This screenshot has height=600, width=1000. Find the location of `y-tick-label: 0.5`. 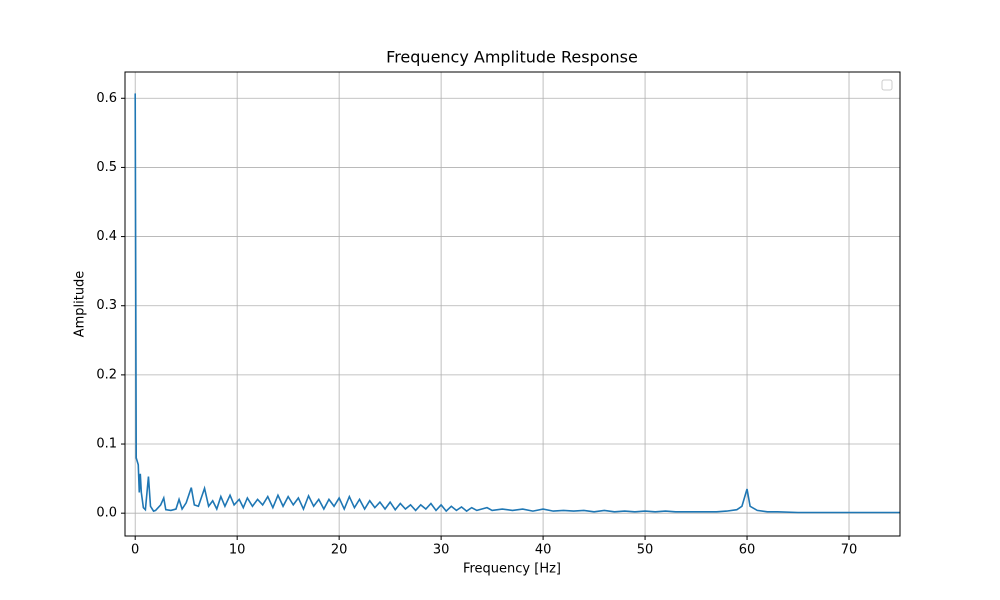

y-tick-label: 0.5 is located at coordinates (106, 167).